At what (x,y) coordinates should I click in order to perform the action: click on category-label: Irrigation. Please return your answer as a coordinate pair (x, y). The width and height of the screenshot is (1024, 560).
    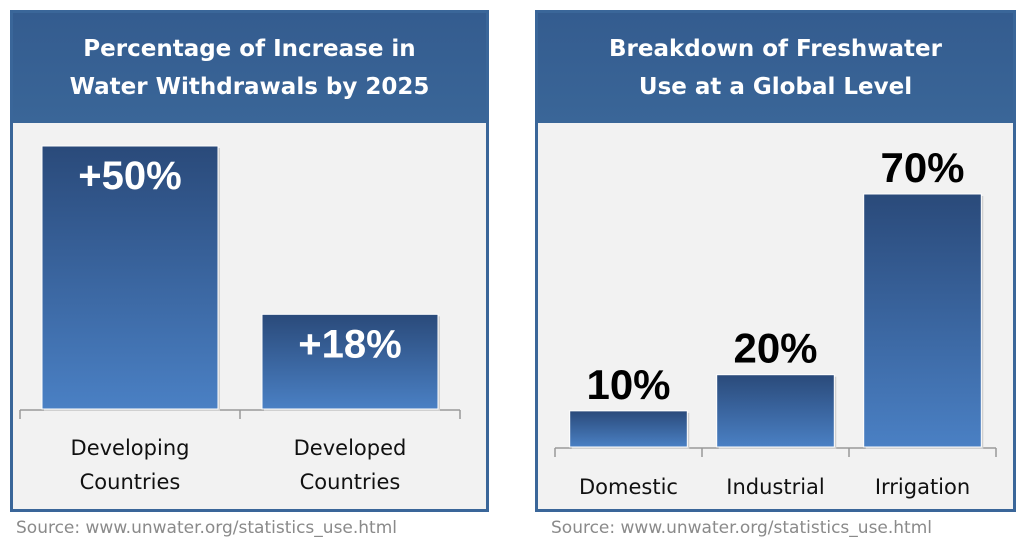
    Looking at the image, I should click on (922, 487).